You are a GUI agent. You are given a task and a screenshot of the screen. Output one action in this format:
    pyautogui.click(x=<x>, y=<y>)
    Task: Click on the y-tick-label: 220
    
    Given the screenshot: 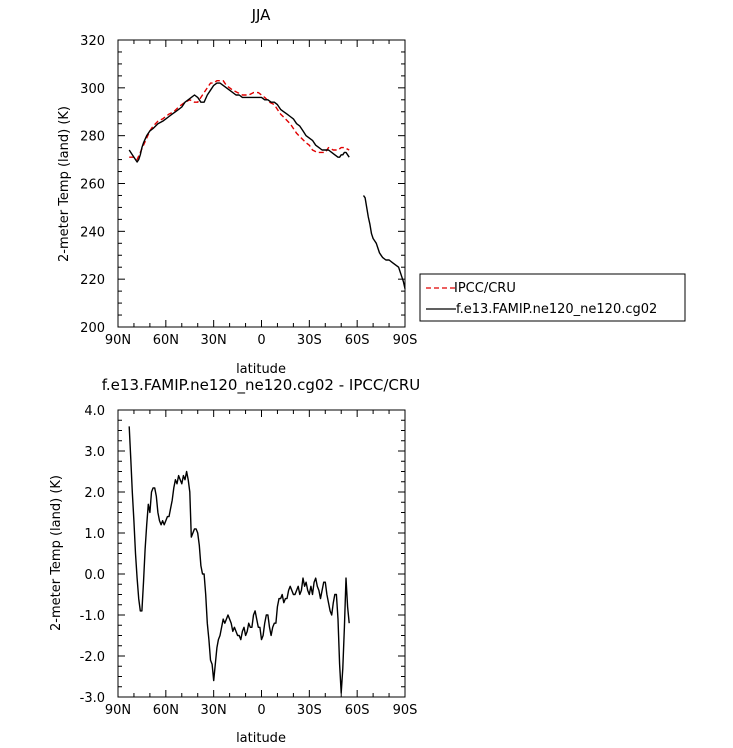 What is the action you would take?
    pyautogui.click(x=92, y=280)
    